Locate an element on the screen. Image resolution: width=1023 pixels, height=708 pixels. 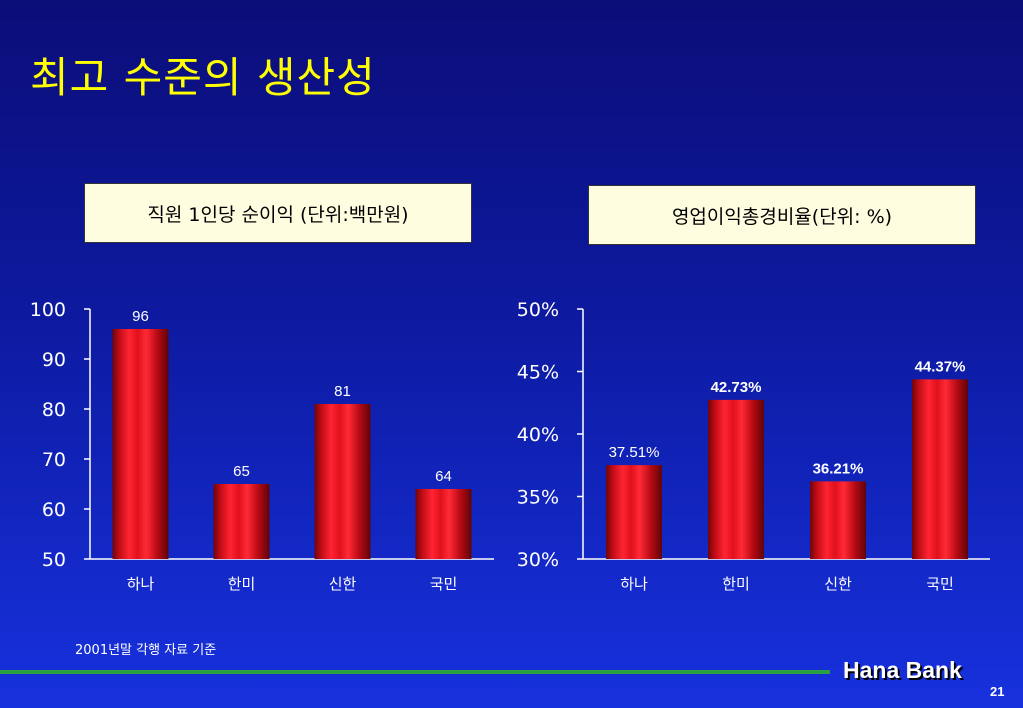
y-tick-label: 70 is located at coordinates (54, 460).